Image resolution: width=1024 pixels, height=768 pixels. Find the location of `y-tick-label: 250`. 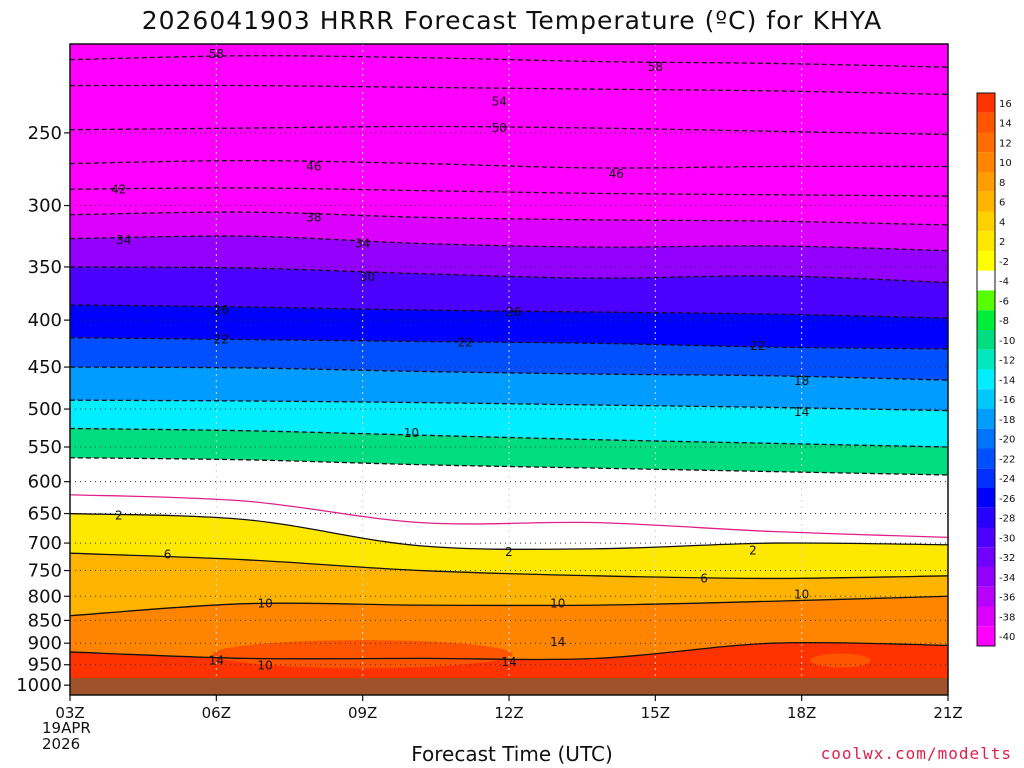

y-tick-label: 250 is located at coordinates (45, 133).